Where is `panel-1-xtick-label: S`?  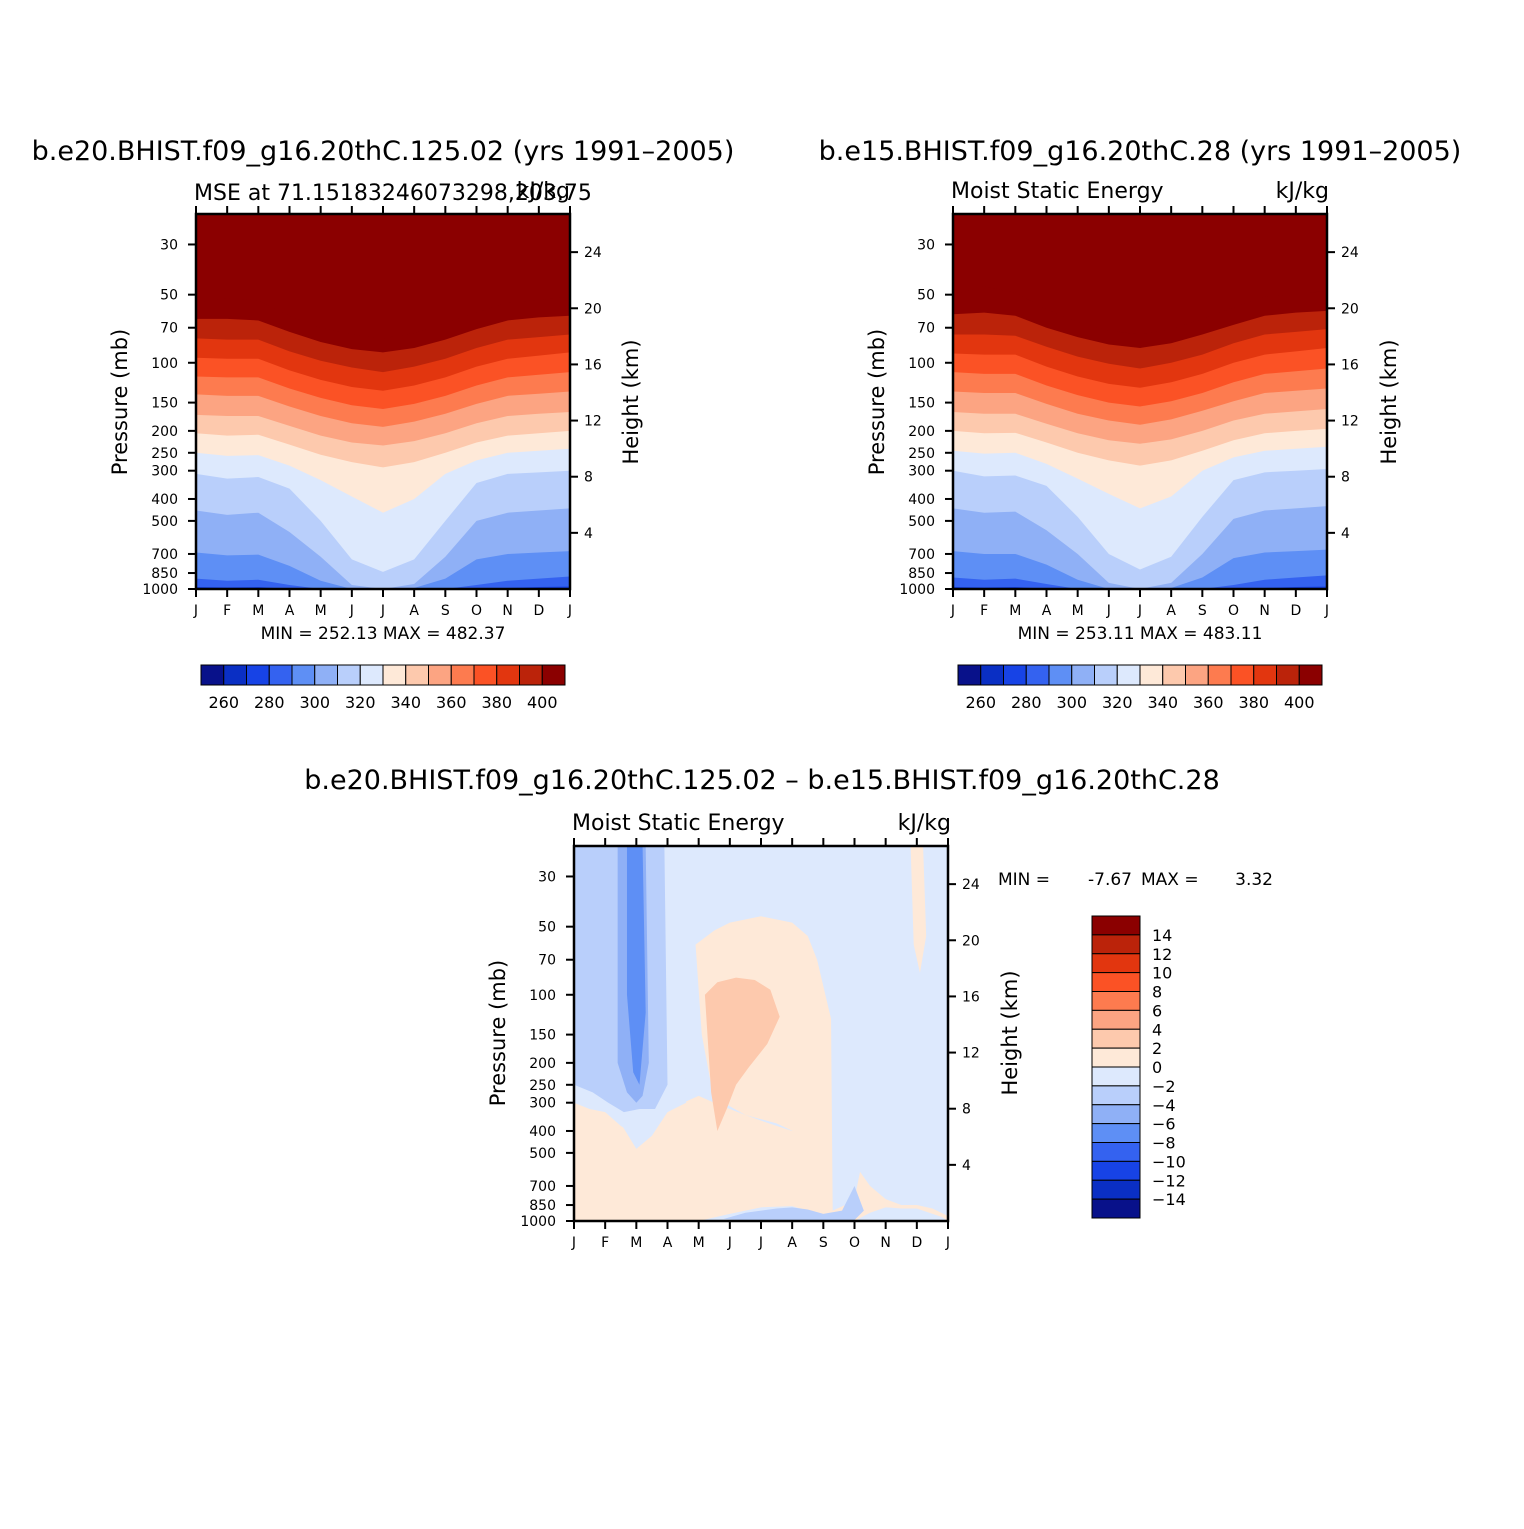 panel-1-xtick-label: S is located at coordinates (445, 611).